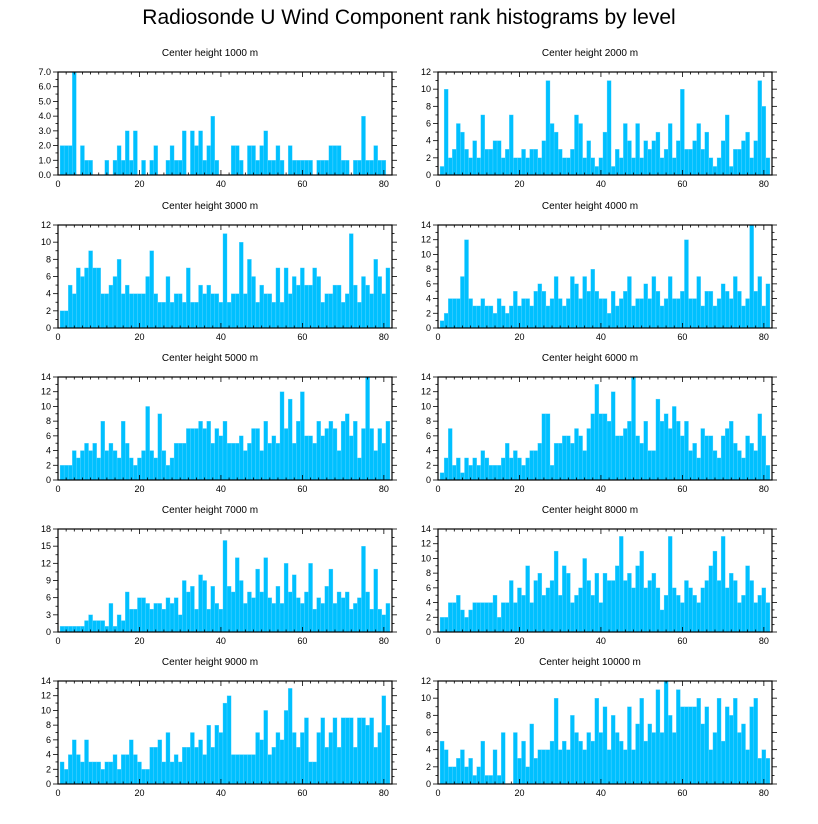 This screenshot has width=818, height=824. I want to click on y-tick-label: 4, so click(428, 451).